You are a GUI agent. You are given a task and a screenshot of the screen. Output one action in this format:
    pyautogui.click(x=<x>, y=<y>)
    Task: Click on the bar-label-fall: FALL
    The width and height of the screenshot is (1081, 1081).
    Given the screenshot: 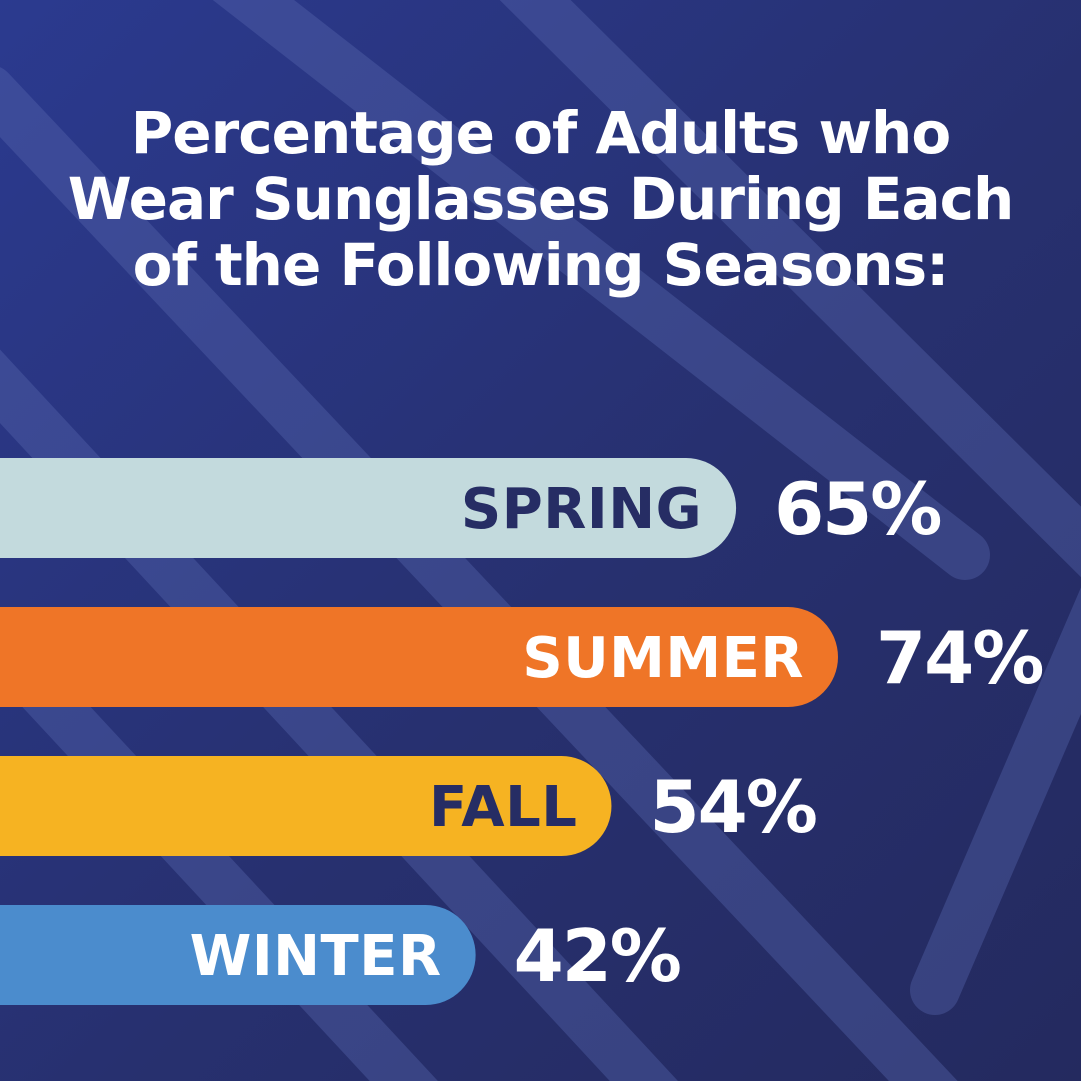 What is the action you would take?
    pyautogui.click(x=503, y=807)
    